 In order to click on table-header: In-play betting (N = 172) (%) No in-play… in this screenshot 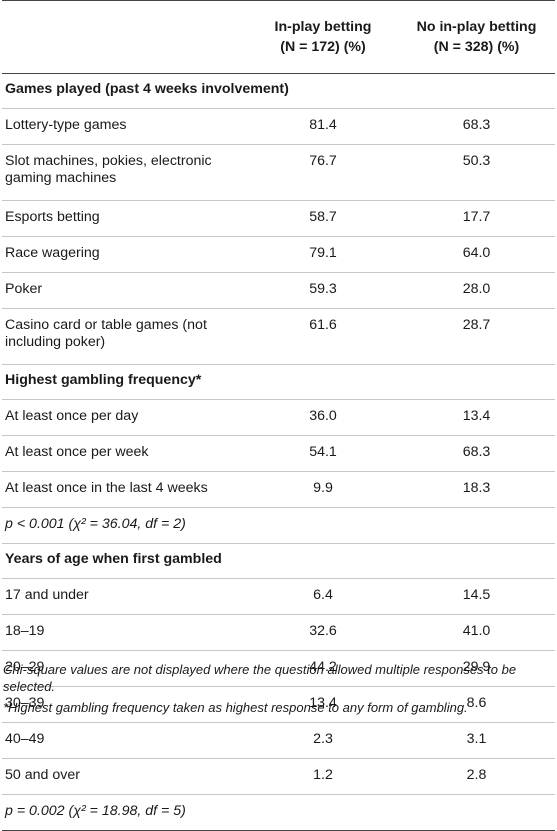, I will do `click(278, 37)`.